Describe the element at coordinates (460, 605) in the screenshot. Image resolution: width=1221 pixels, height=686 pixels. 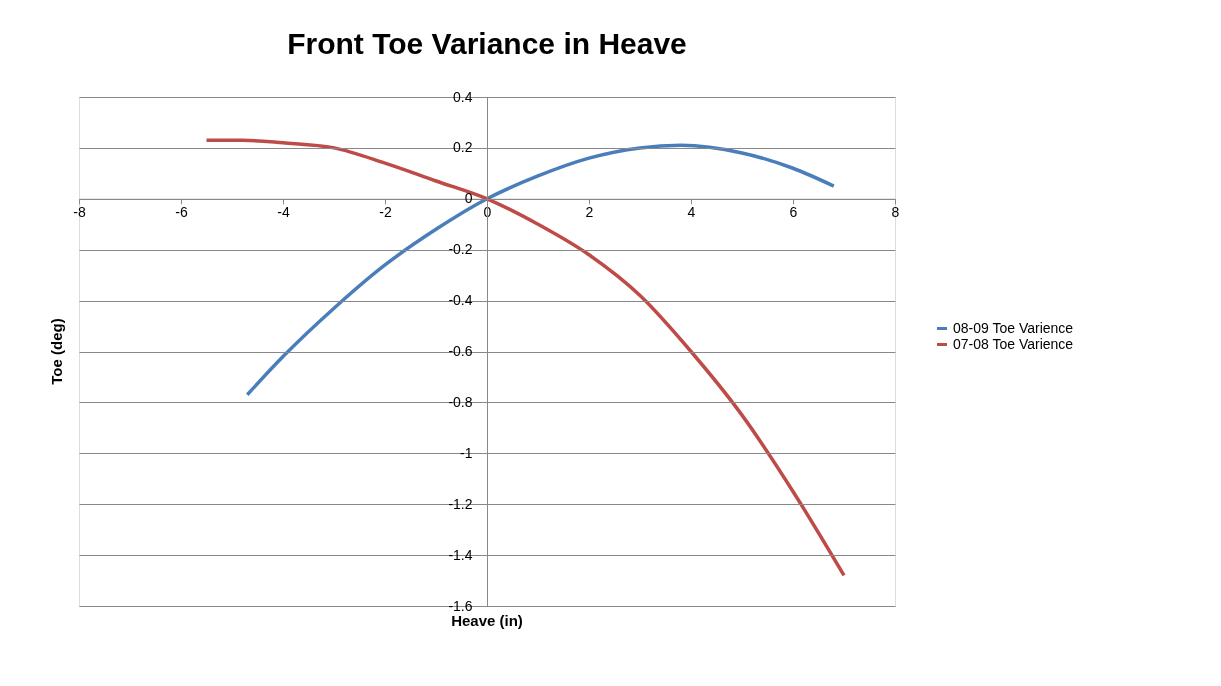
I see `y-tick-label: -1.6` at that location.